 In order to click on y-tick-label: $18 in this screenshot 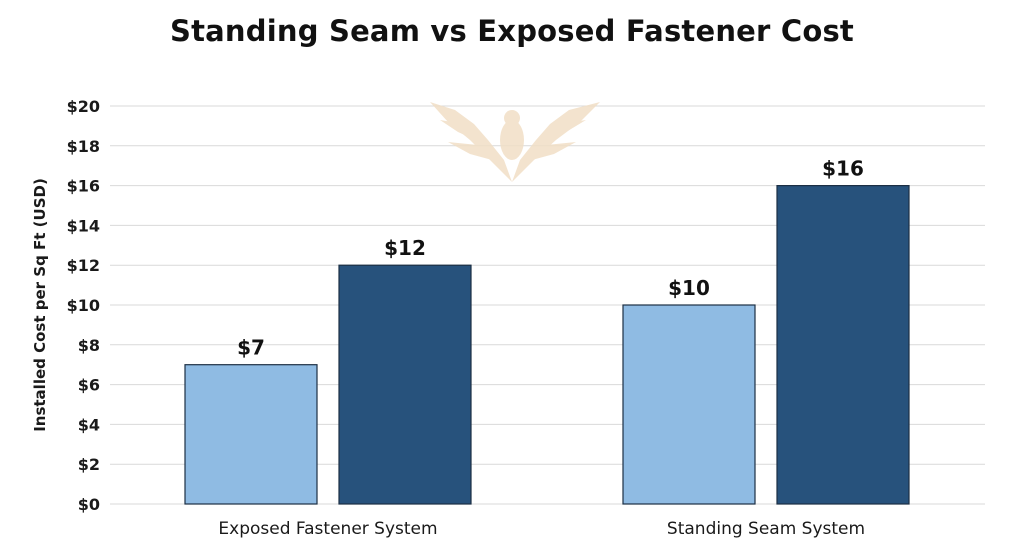, I will do `click(83, 146)`.